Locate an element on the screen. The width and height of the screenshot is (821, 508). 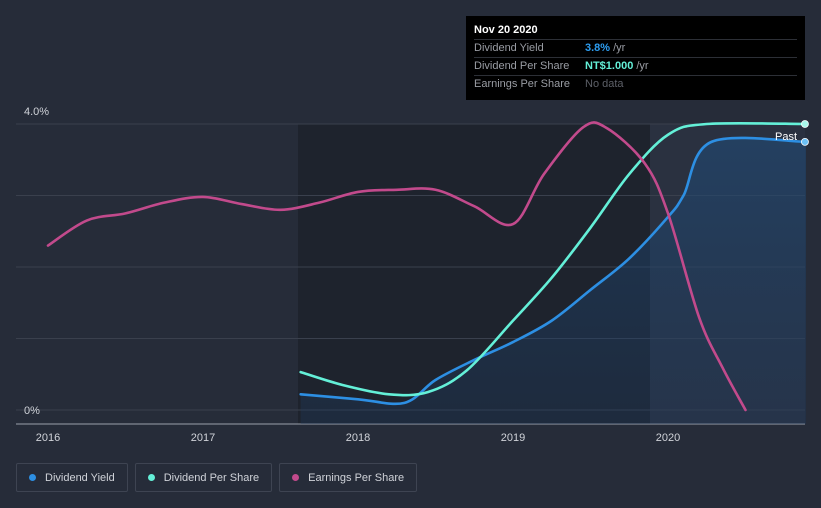
x-tick-label: 2016 is located at coordinates (48, 438).